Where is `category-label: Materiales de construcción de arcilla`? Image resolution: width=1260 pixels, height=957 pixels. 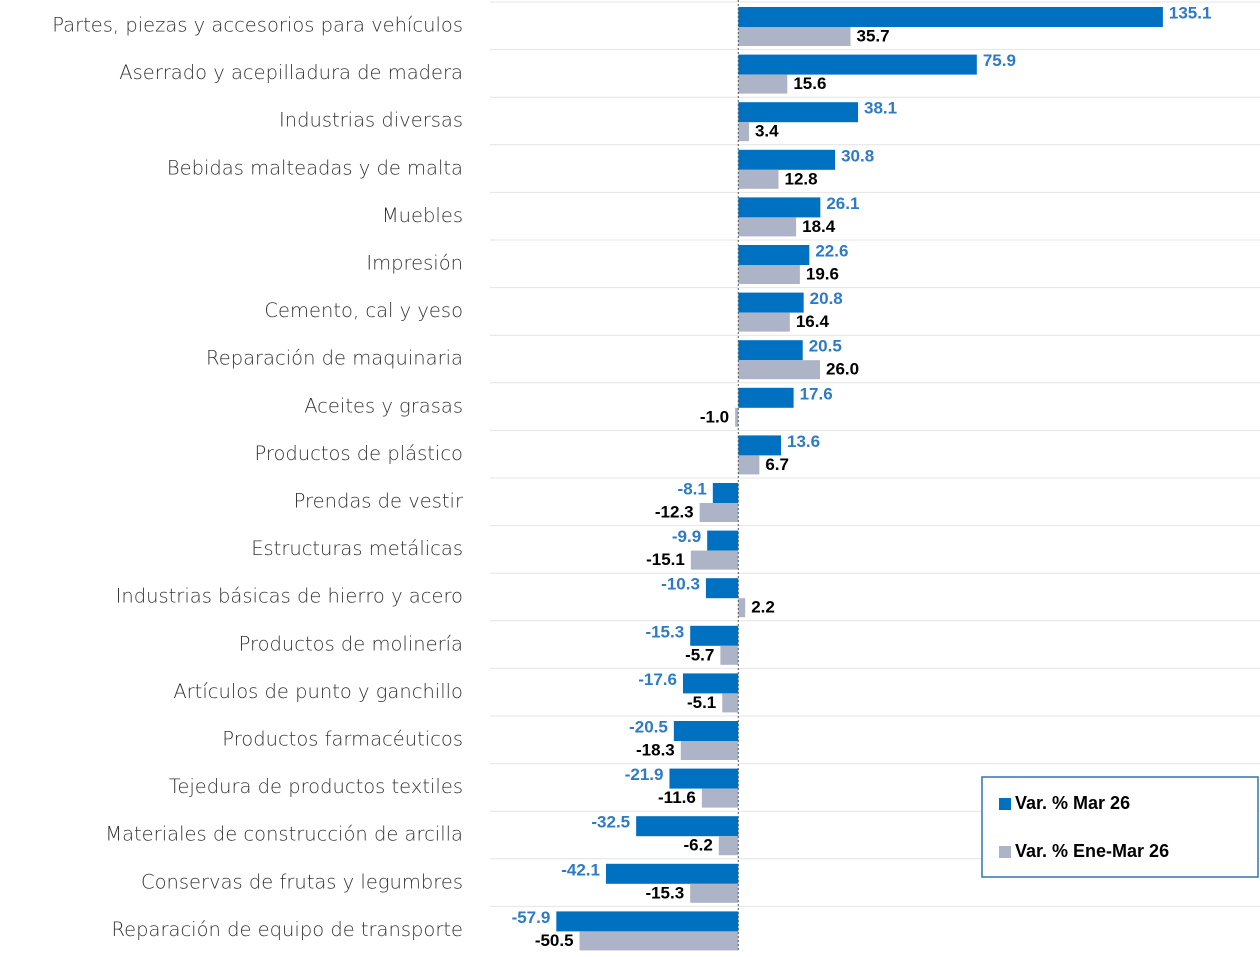 category-label: Materiales de construcción de arcilla is located at coordinates (284, 834).